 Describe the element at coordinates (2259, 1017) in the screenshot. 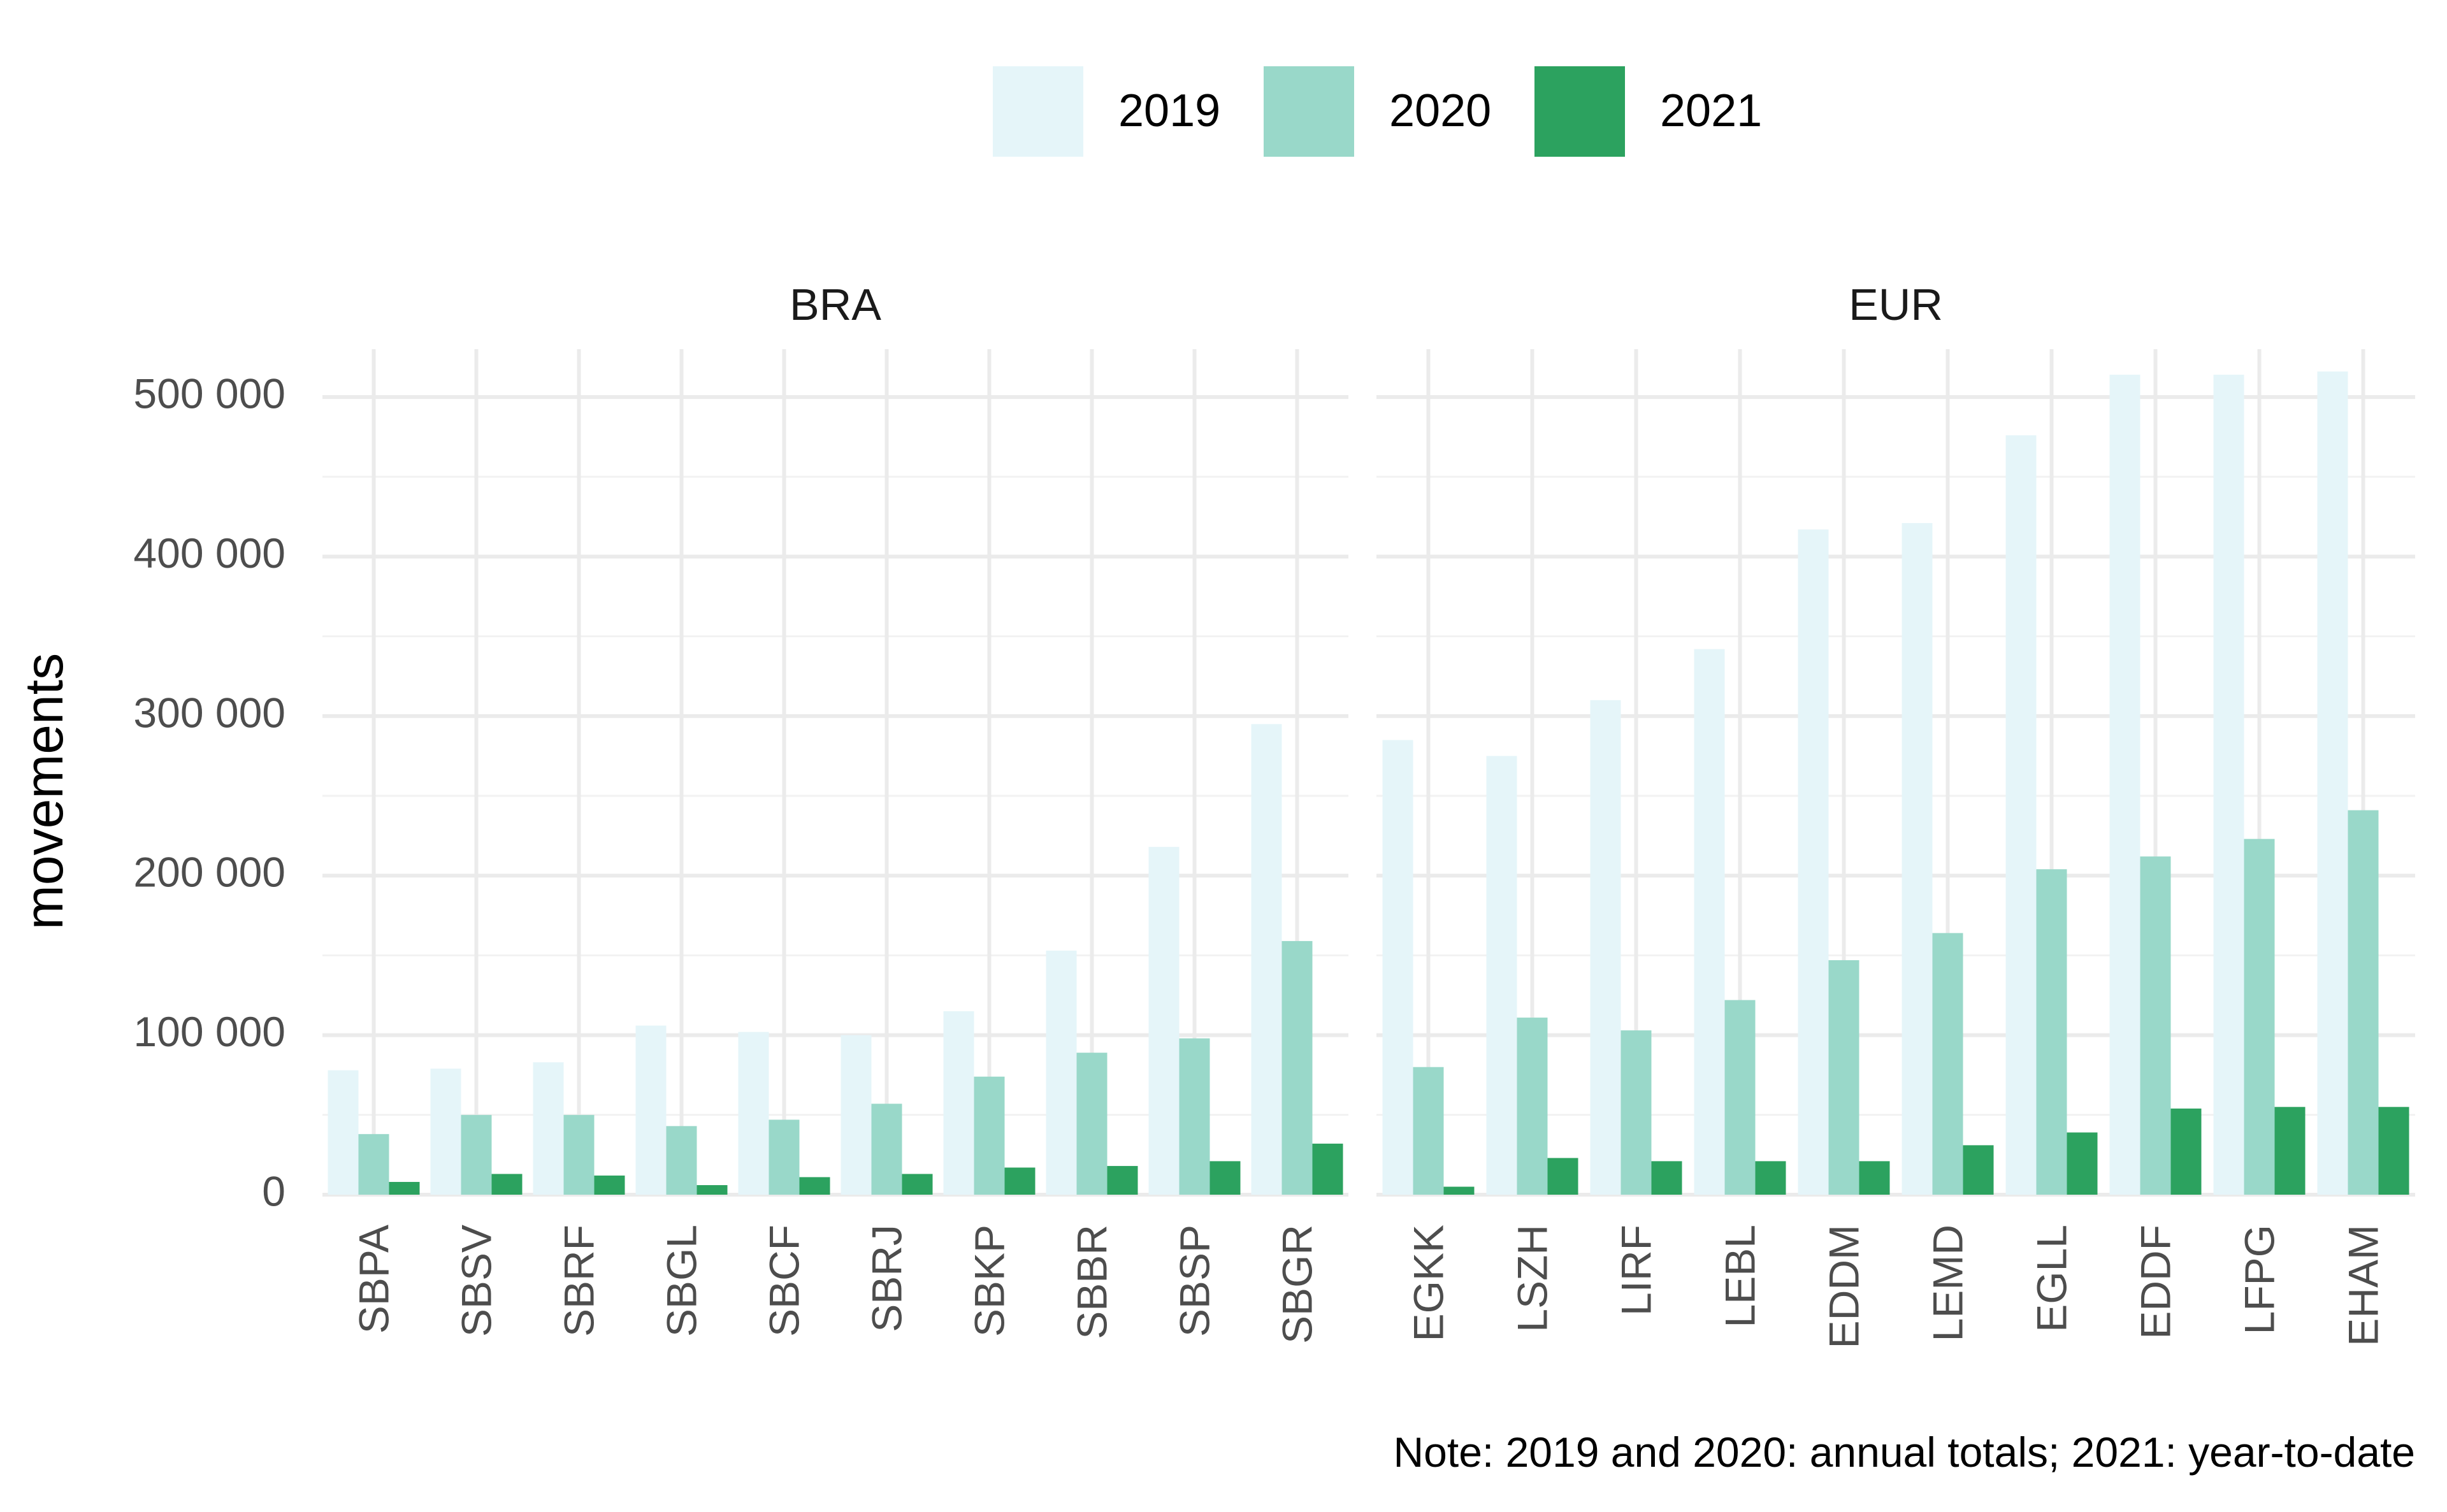

I see `bar-lfpg-2020` at that location.